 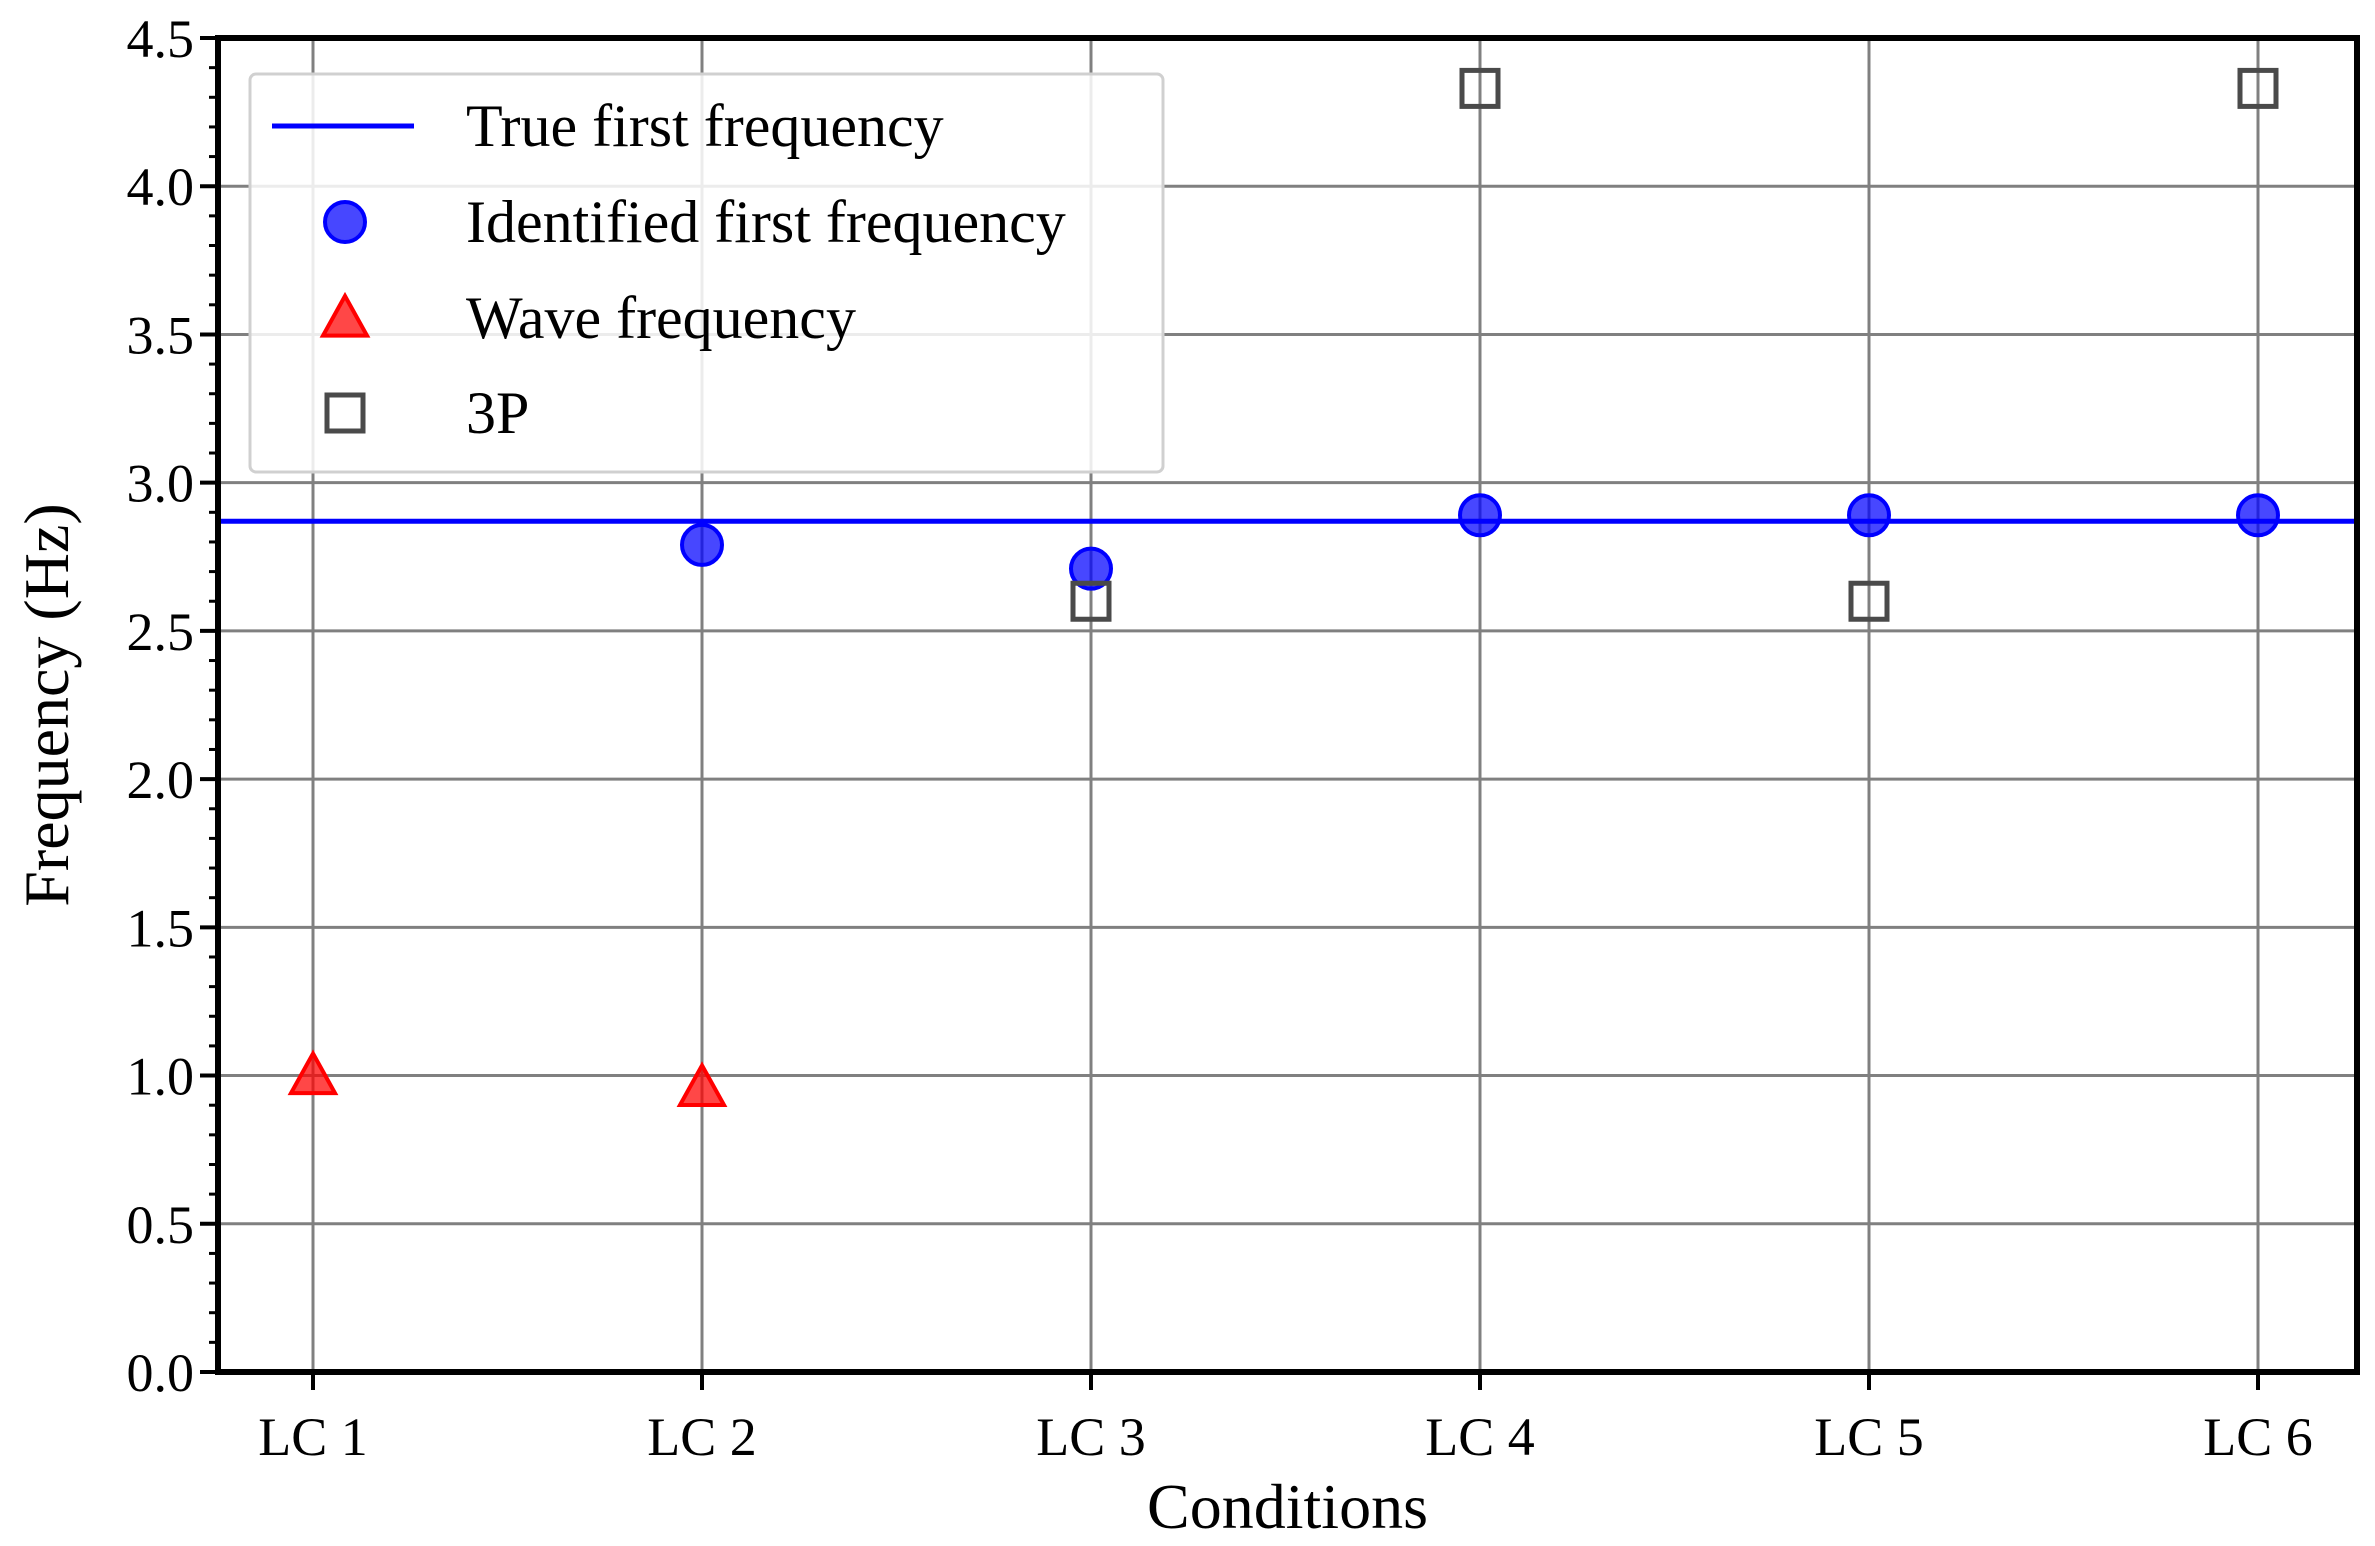 I want to click on y-tick-label: 1.5, so click(x=161, y=928).